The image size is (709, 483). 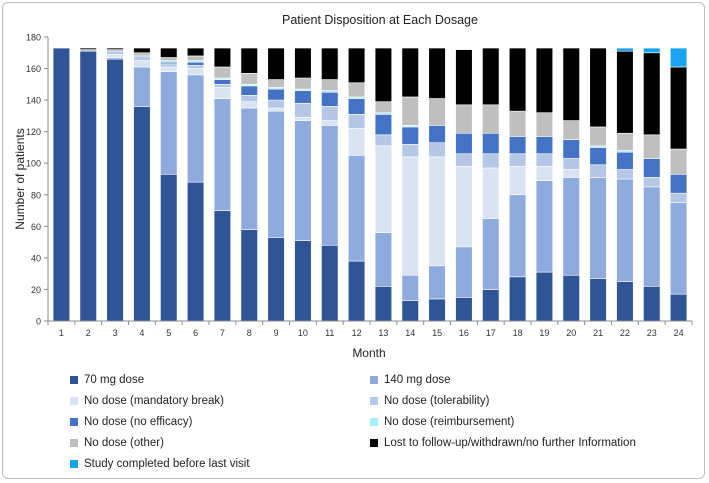 I want to click on x-tick-label: 20, so click(x=571, y=333).